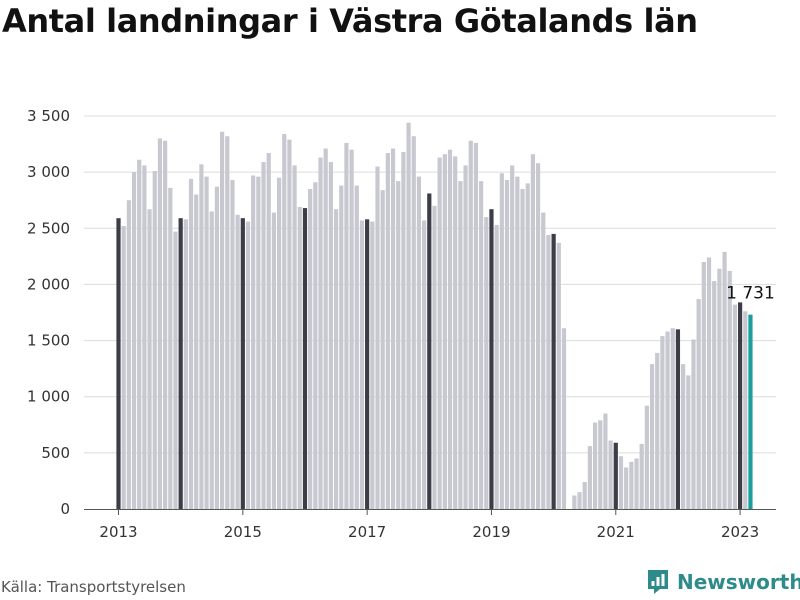 The image size is (800, 600). Describe the element at coordinates (55, 453) in the screenshot. I see `y-tick-label: 500` at that location.